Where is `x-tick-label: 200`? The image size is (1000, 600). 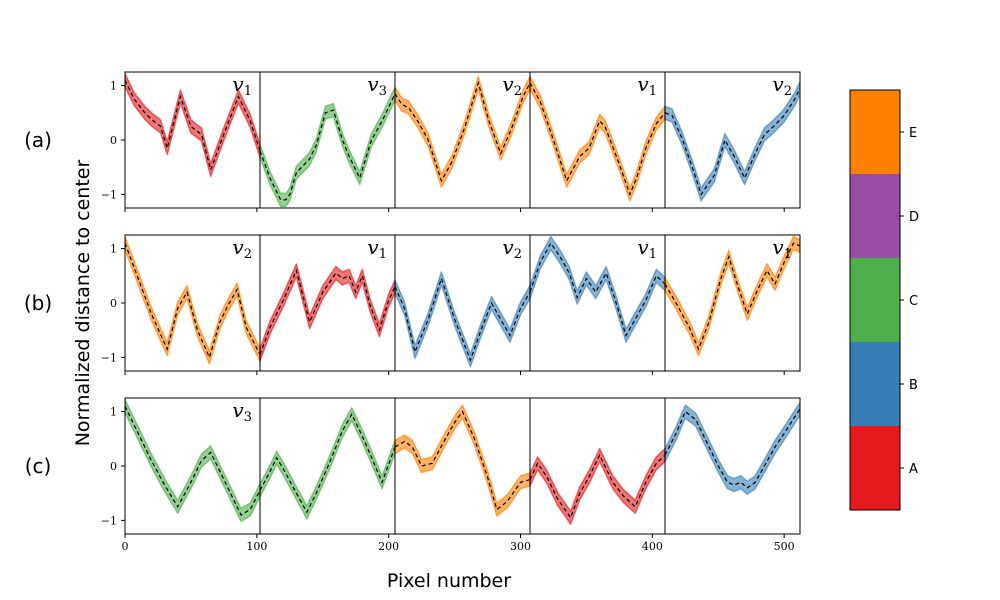 x-tick-label: 200 is located at coordinates (388, 546).